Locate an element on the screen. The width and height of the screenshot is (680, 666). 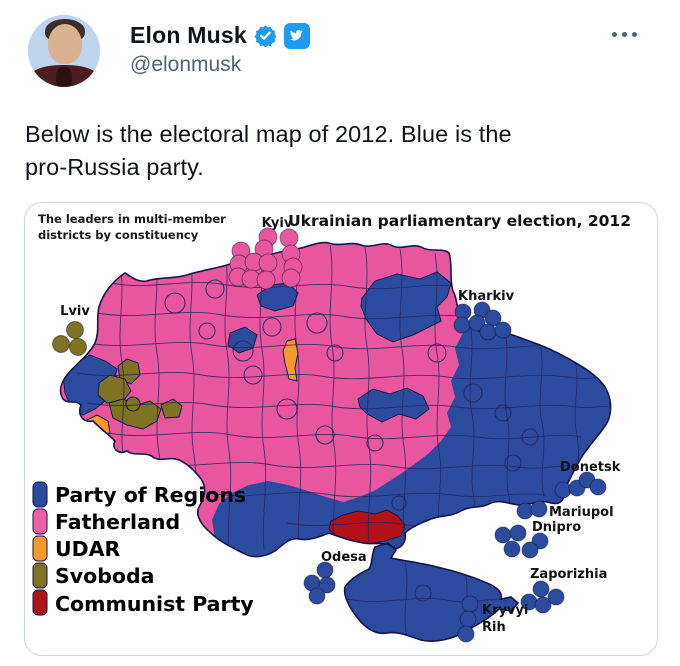
lviv-cluster: Lviv is located at coordinates (71, 330).